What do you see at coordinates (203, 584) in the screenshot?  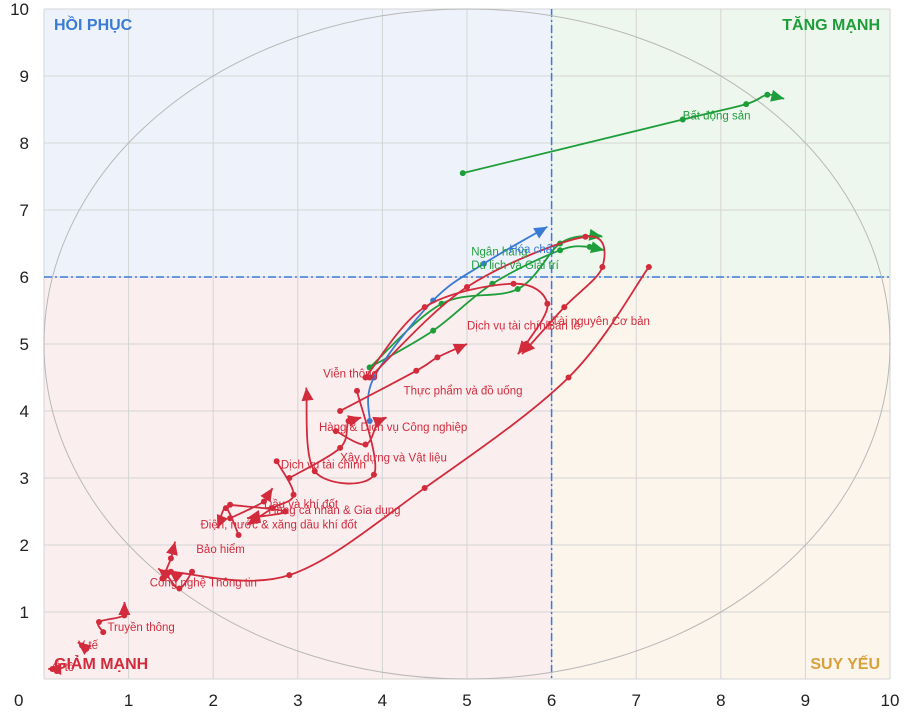 I see `series-label: Công nghệ Thông tin` at bounding box center [203, 584].